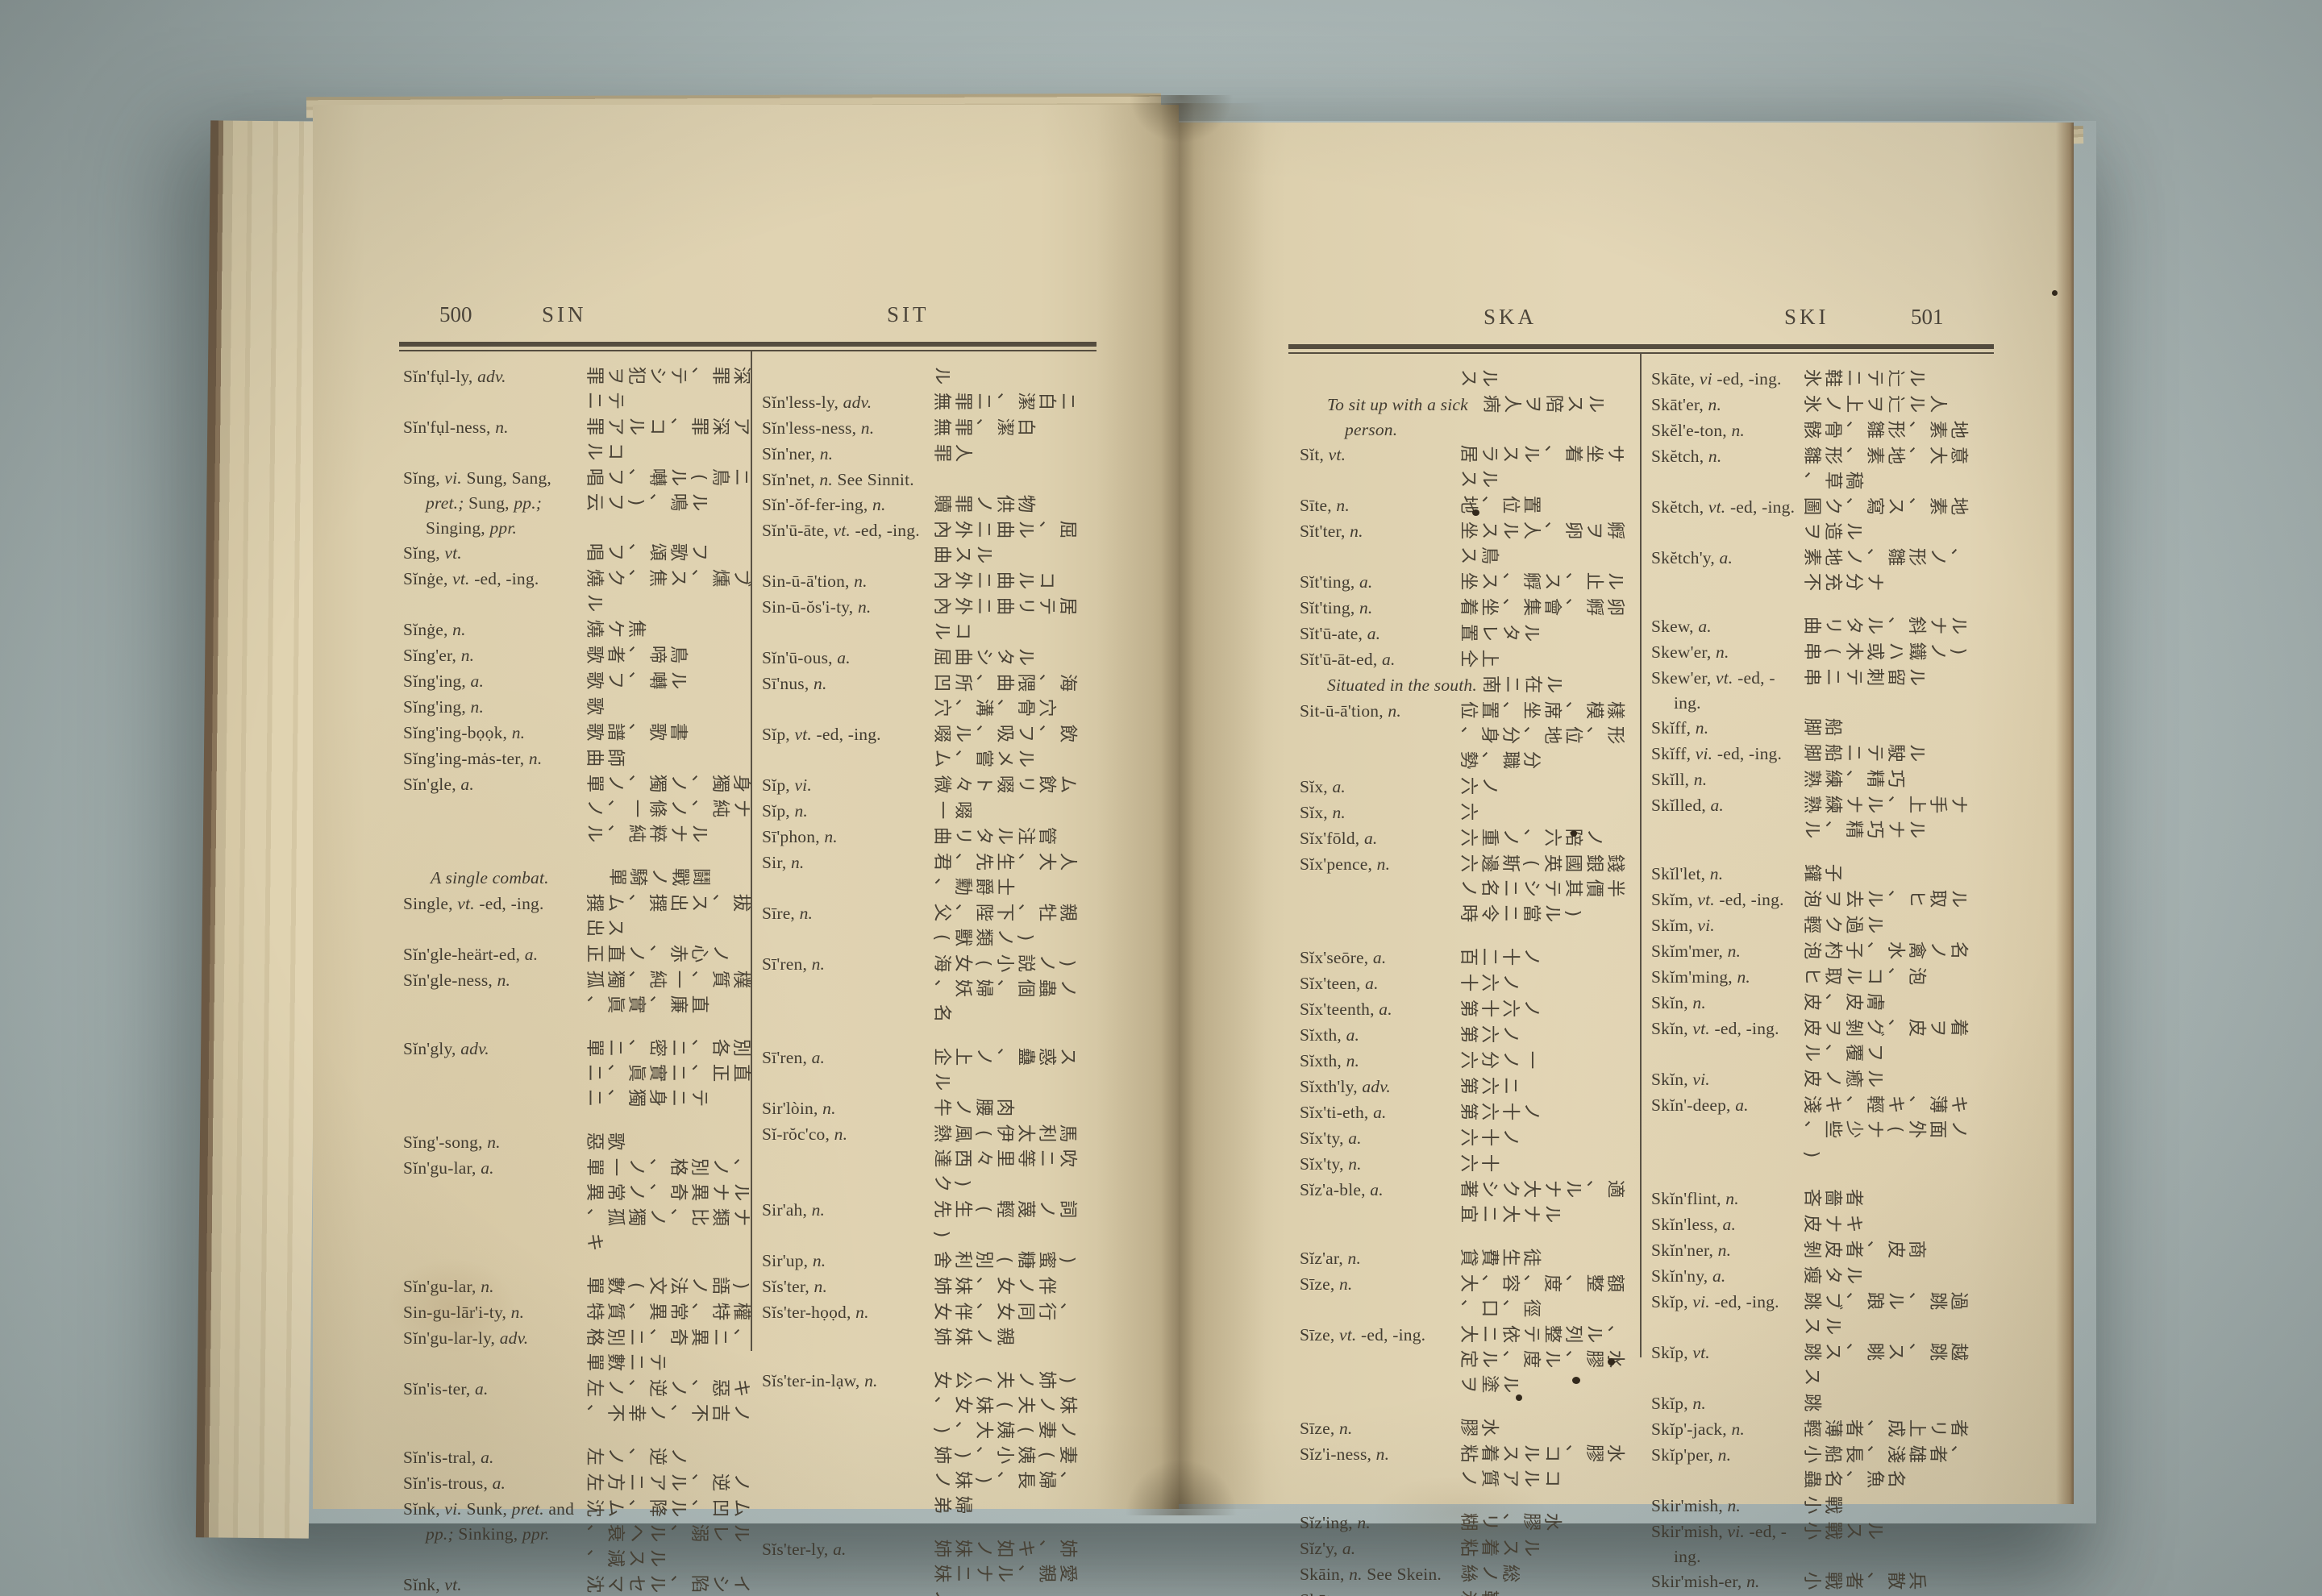 The width and height of the screenshot is (2322, 1596). I want to click on japanese-definition: 單一ノ、格別ノ、異常ノ、奇異ナル、孤獨ノ、比類ナキ, so click(667, 1205).